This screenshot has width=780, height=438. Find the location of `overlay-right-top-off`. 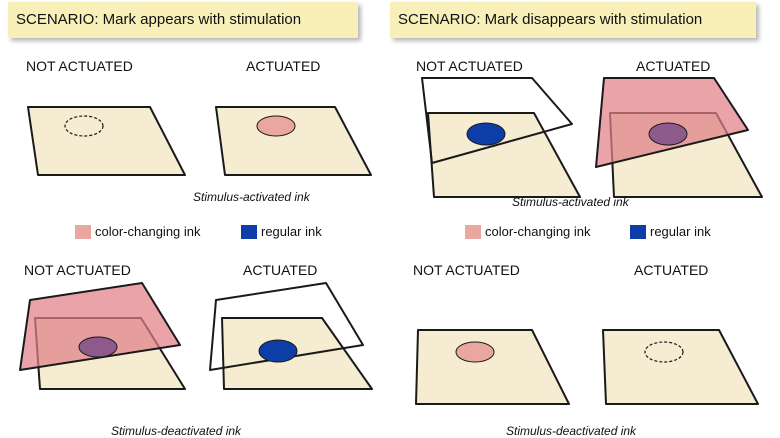

overlay-right-top-off is located at coordinates (497, 120).